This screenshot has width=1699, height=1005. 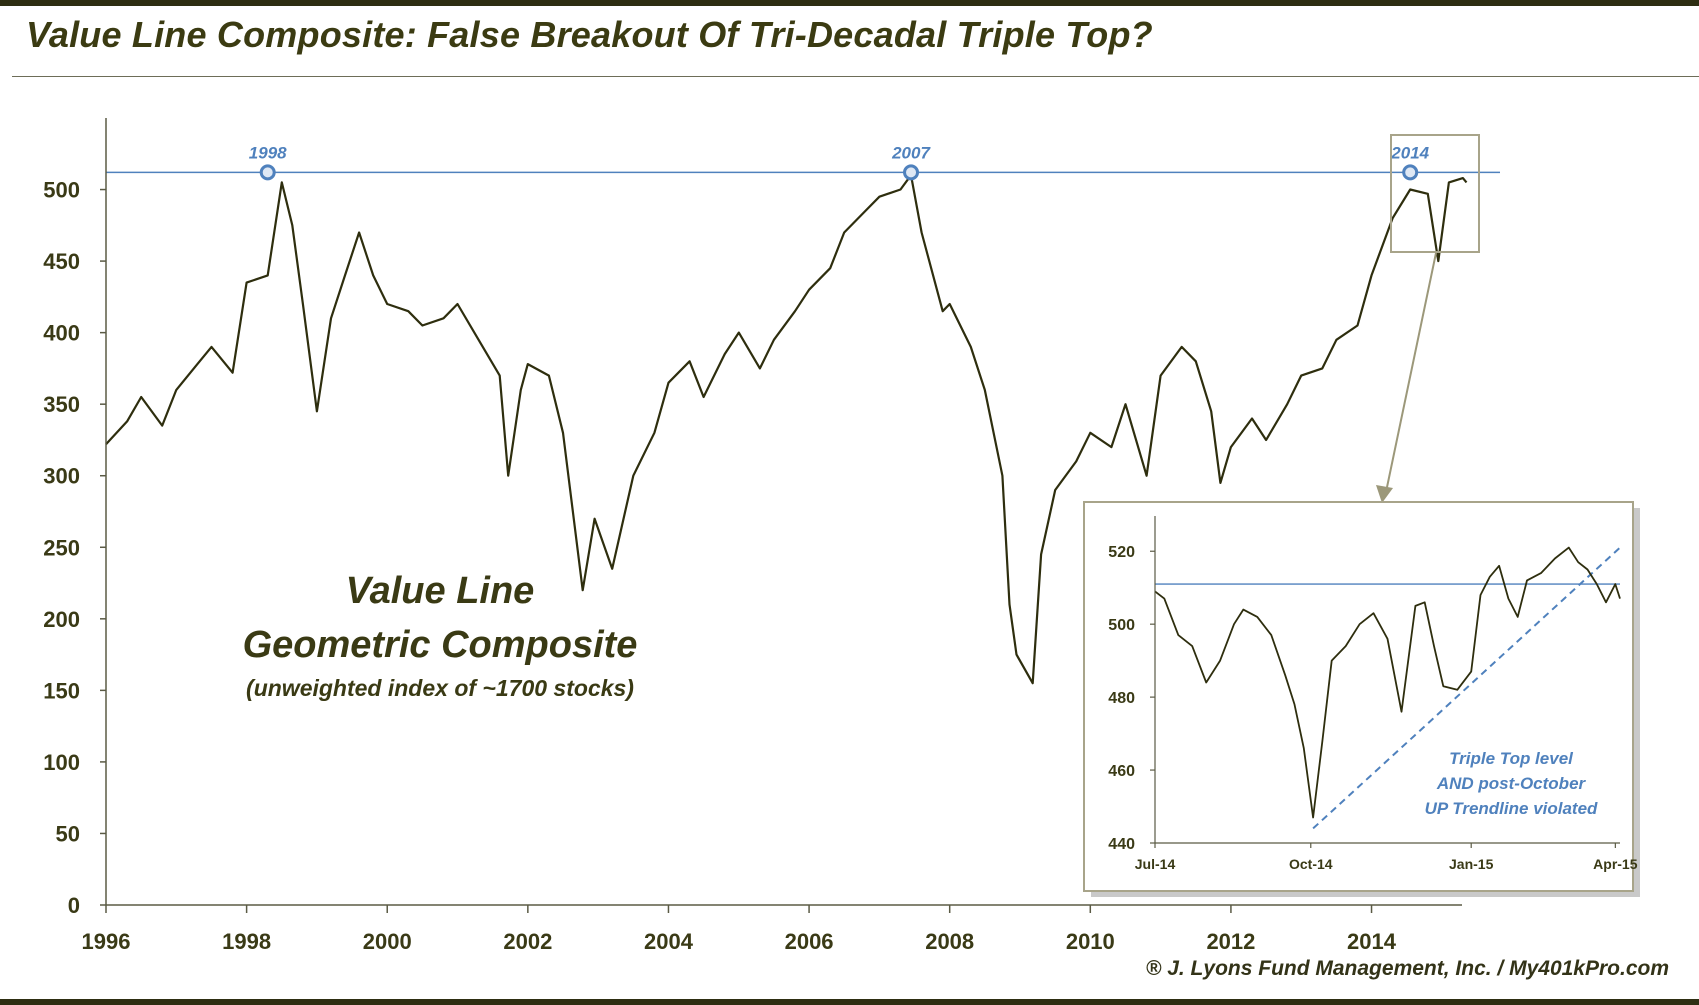 I want to click on inset-frame, so click(x=1358, y=696).